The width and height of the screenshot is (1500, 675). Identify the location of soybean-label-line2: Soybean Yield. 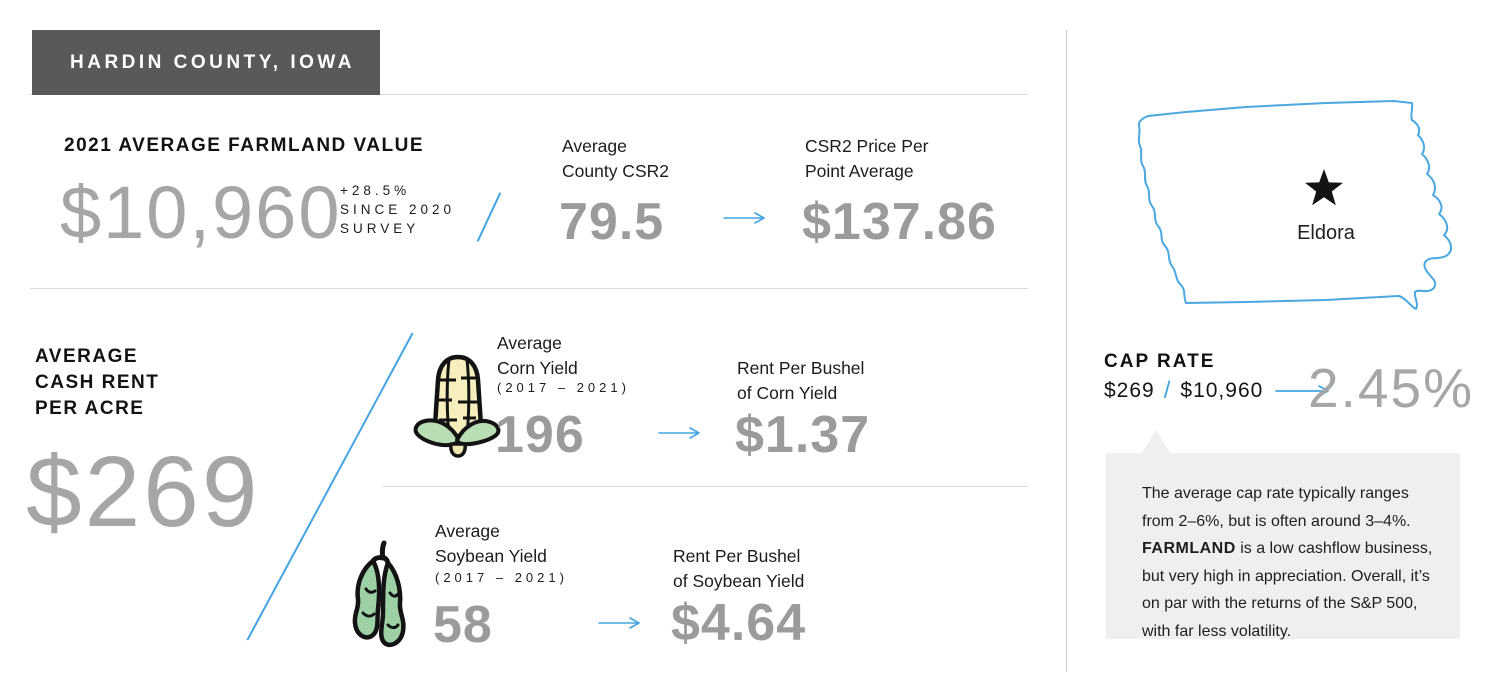
(491, 556).